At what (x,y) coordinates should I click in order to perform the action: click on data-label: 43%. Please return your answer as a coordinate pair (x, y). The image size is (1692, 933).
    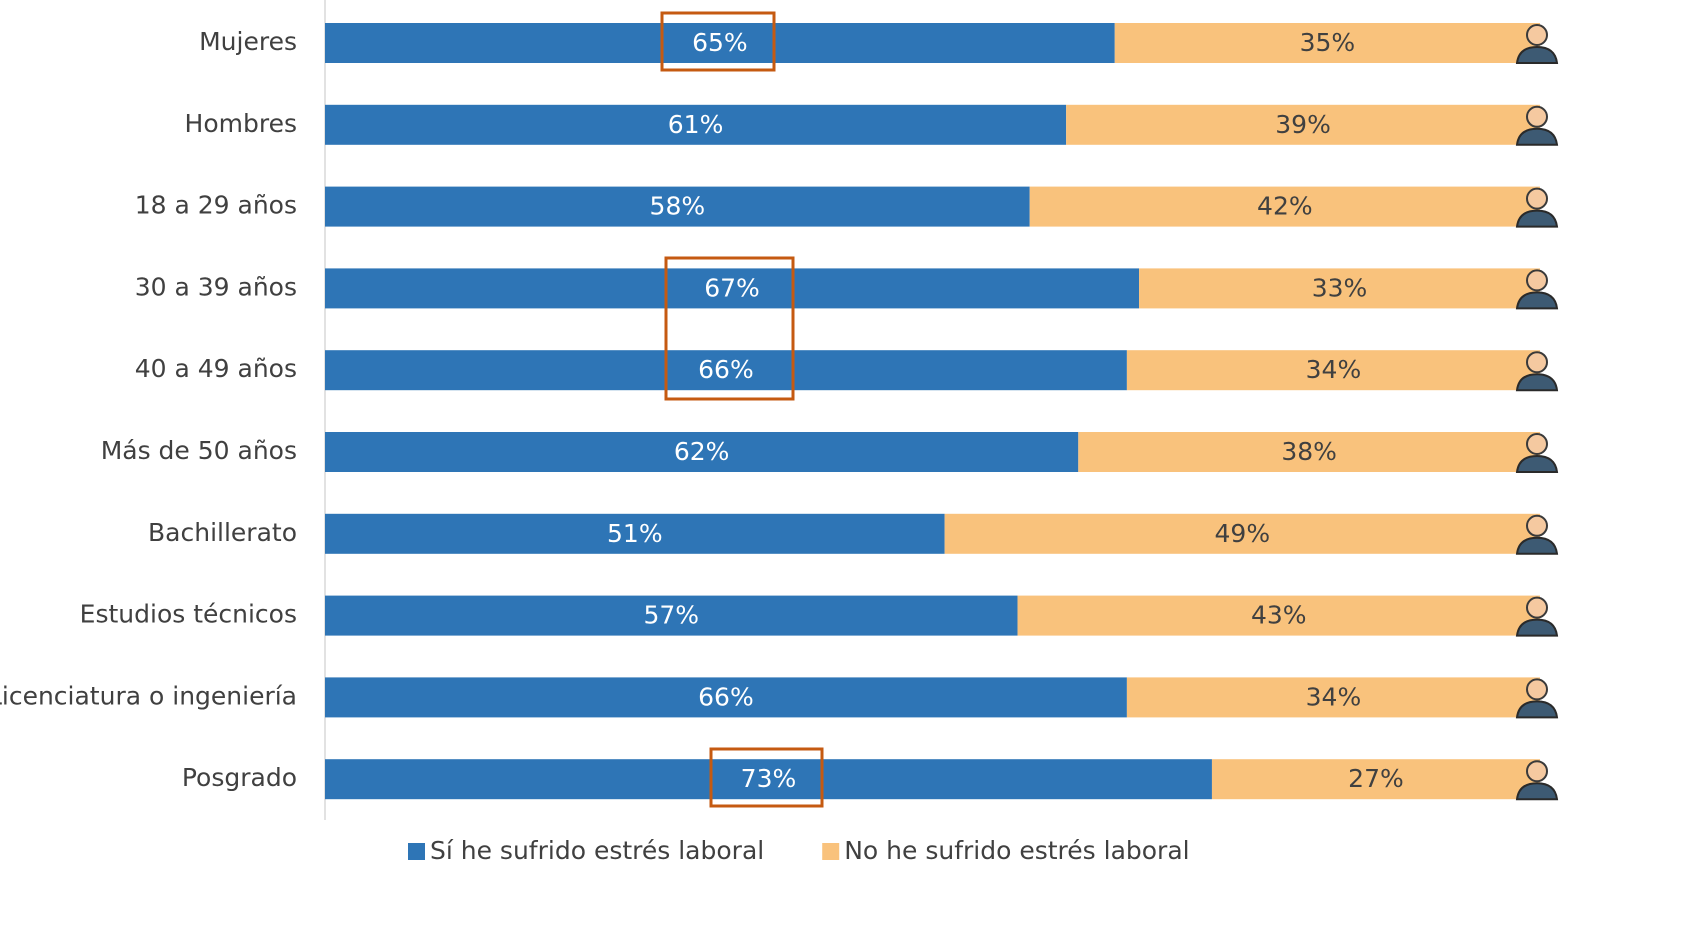
    Looking at the image, I should click on (1279, 615).